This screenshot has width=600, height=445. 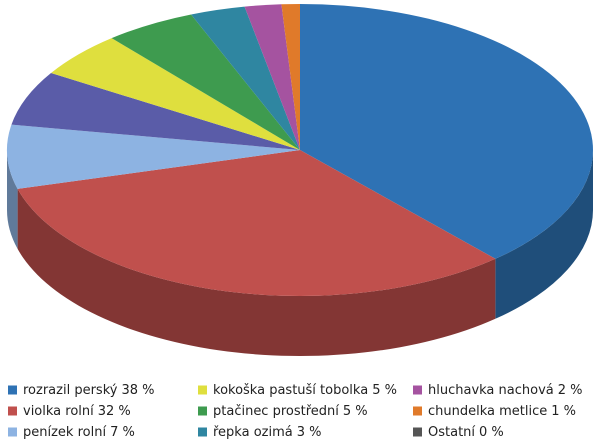 I want to click on legend-category: violka rolní, so click(x=58, y=411).